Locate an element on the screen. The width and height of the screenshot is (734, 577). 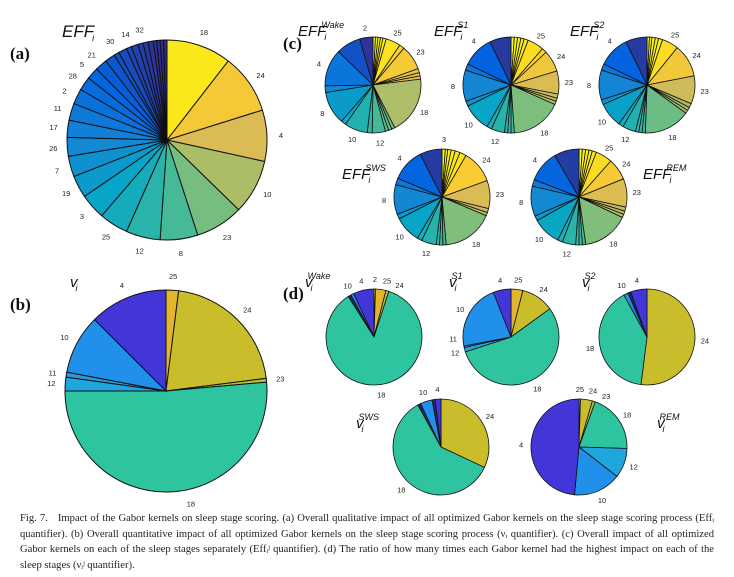
slice-label: 21 is located at coordinates (92, 54).